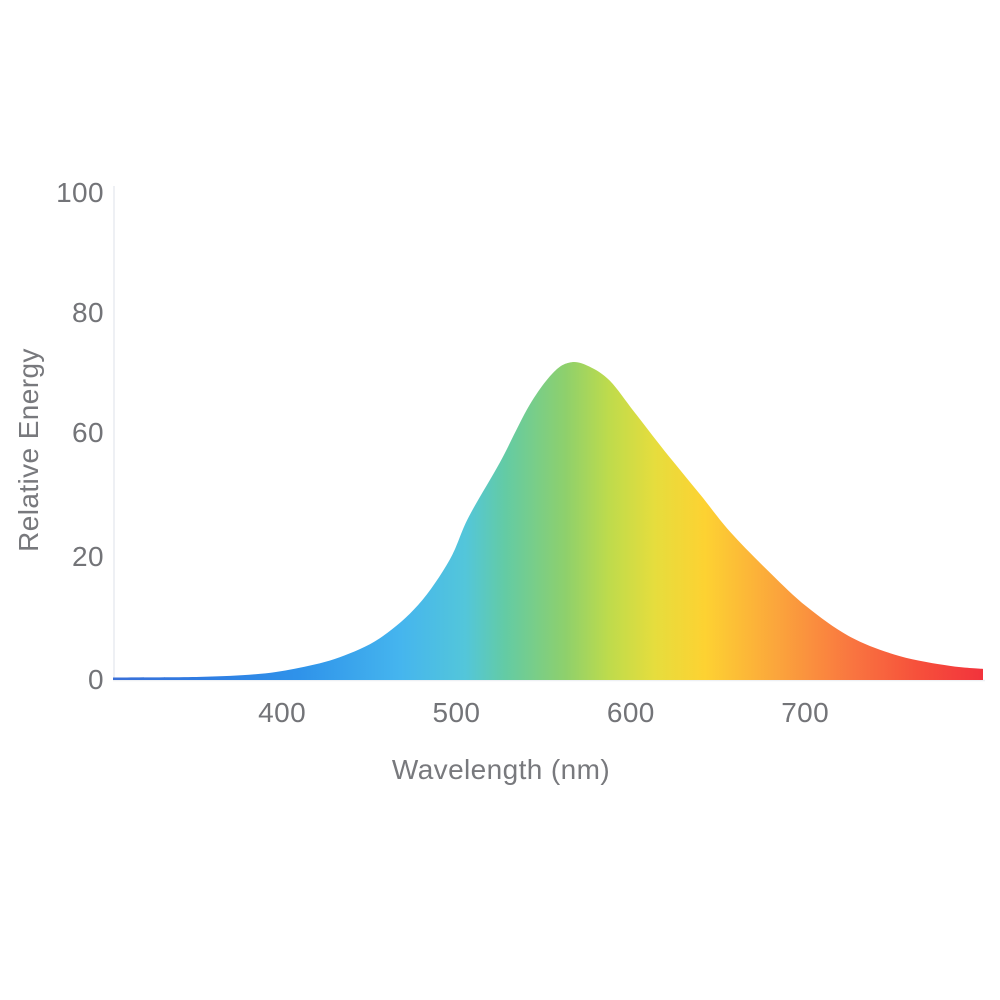 The image size is (1000, 1000). What do you see at coordinates (501, 769) in the screenshot?
I see `x-axis-title: Wavelength (nm)` at bounding box center [501, 769].